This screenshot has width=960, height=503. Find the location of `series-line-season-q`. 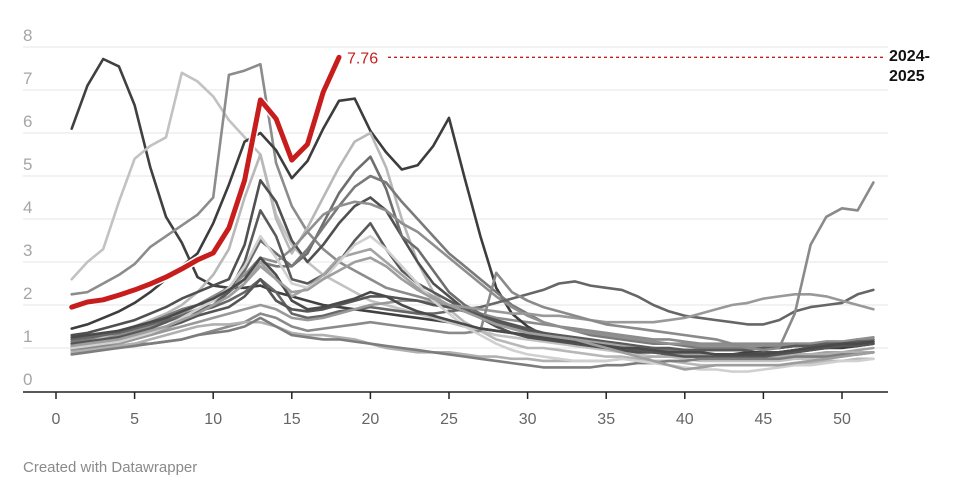

series-line-season-q is located at coordinates (472, 342).